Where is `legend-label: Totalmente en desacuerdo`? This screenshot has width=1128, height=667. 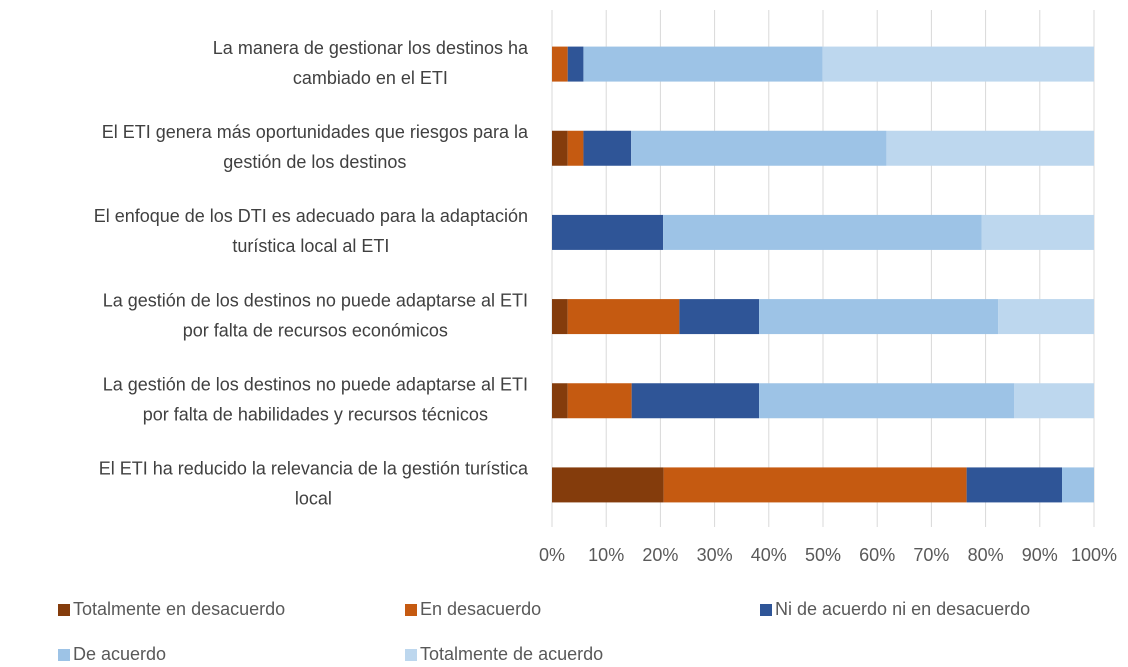
legend-label: Totalmente en desacuerdo is located at coordinates (179, 609).